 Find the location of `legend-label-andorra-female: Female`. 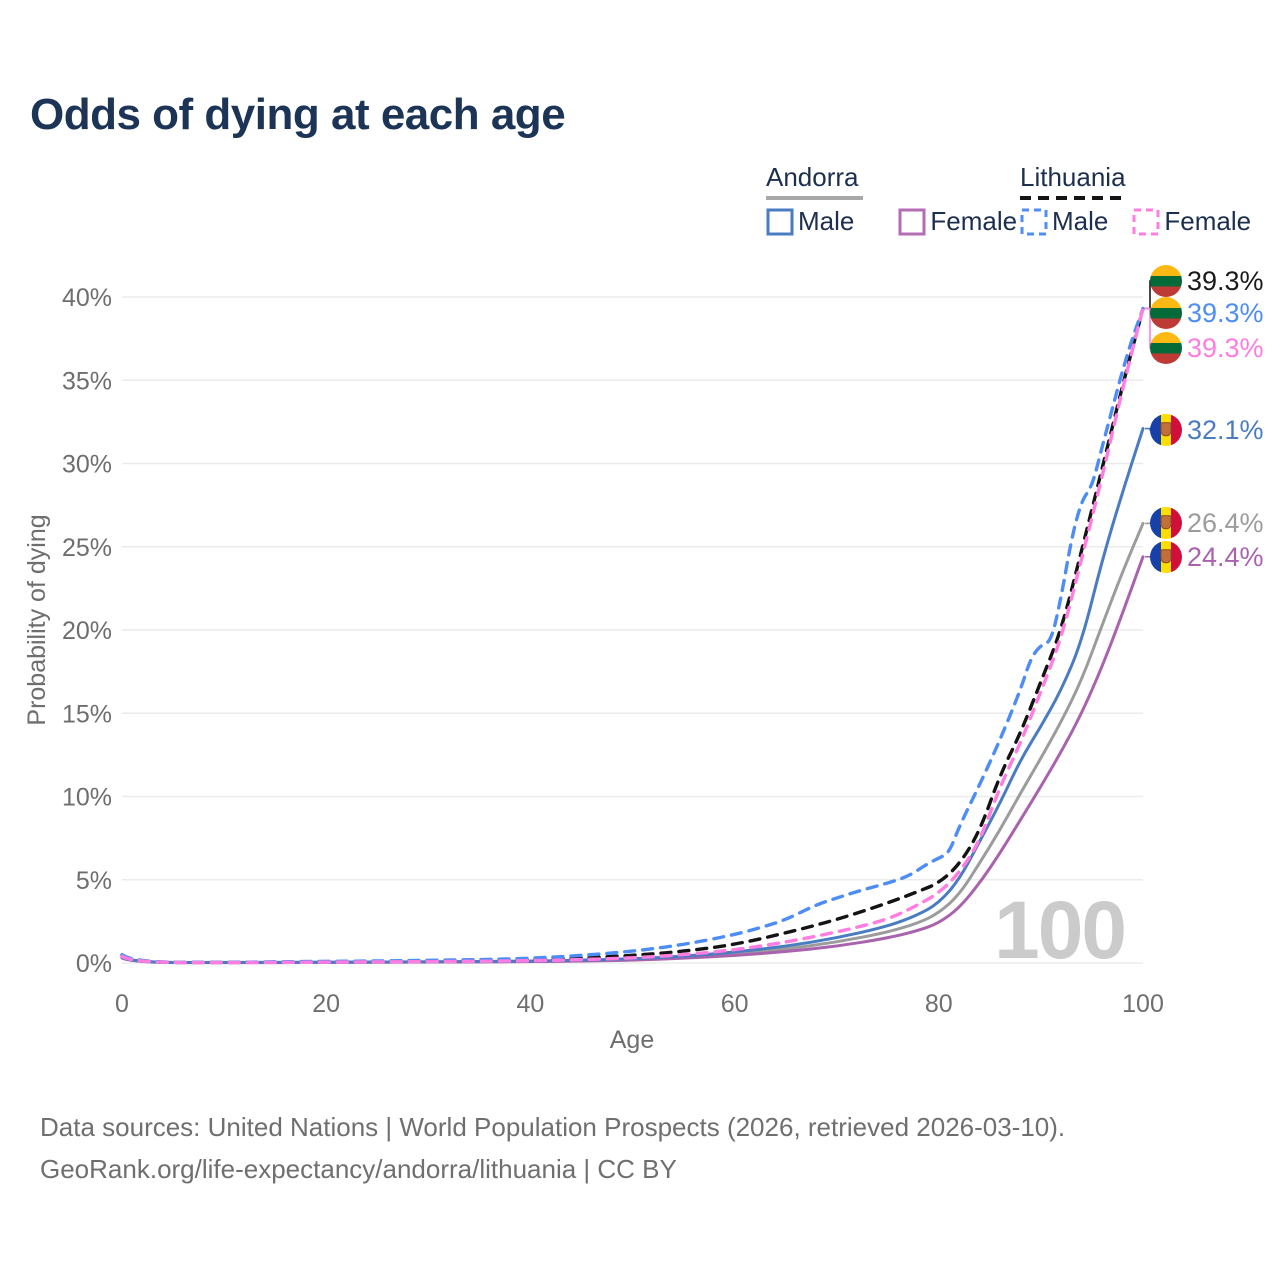

legend-label-andorra-female: Female is located at coordinates (974, 221).